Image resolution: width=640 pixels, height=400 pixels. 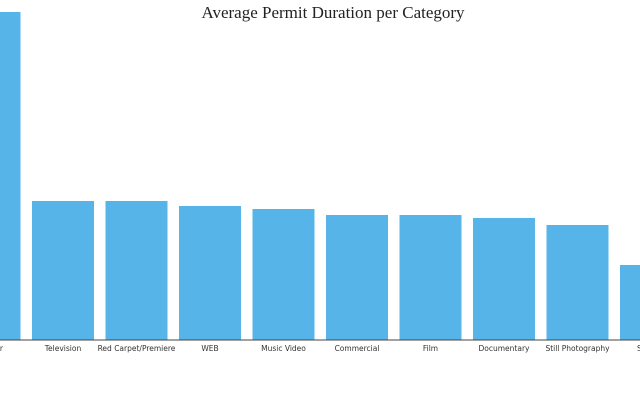 What do you see at coordinates (63, 348) in the screenshot?
I see `x-tick-label: Television` at bounding box center [63, 348].